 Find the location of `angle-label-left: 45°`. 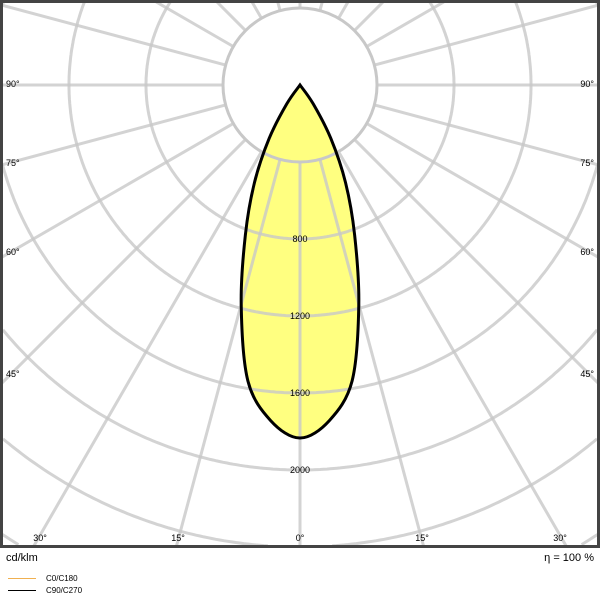

angle-label-left: 45° is located at coordinates (13, 374).